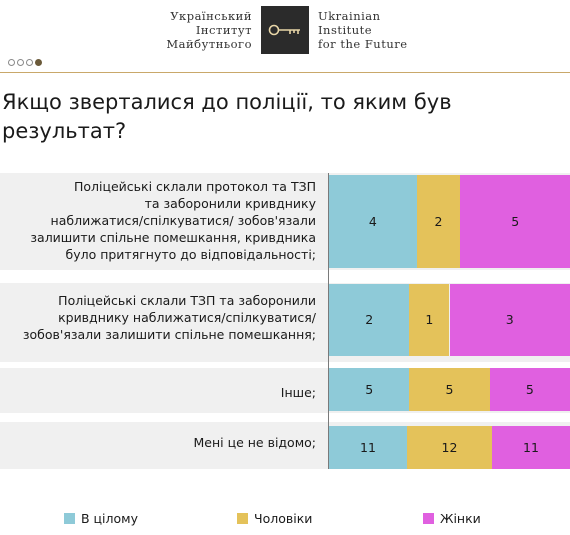 The width and height of the screenshot is (570, 535). I want to click on y-axis-line, so click(328, 321).